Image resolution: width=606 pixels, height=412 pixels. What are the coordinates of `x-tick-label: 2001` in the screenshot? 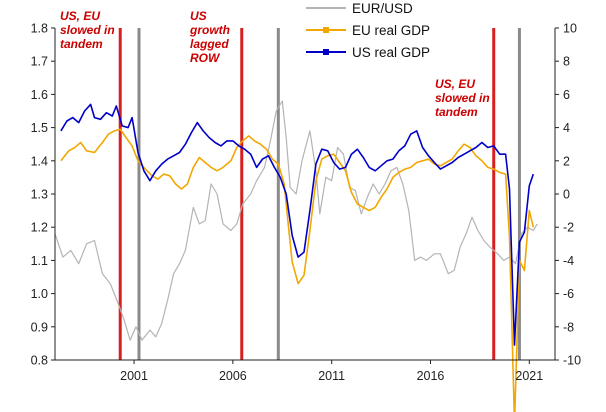 It's located at (134, 376).